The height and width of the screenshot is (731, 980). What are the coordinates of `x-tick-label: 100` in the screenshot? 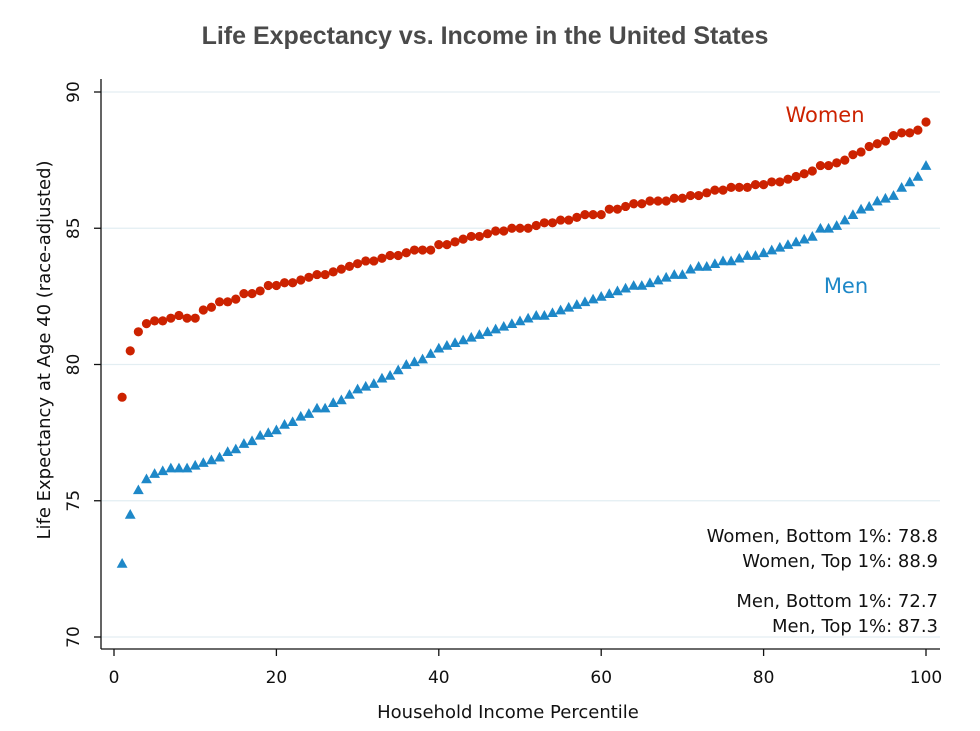 It's located at (926, 678).